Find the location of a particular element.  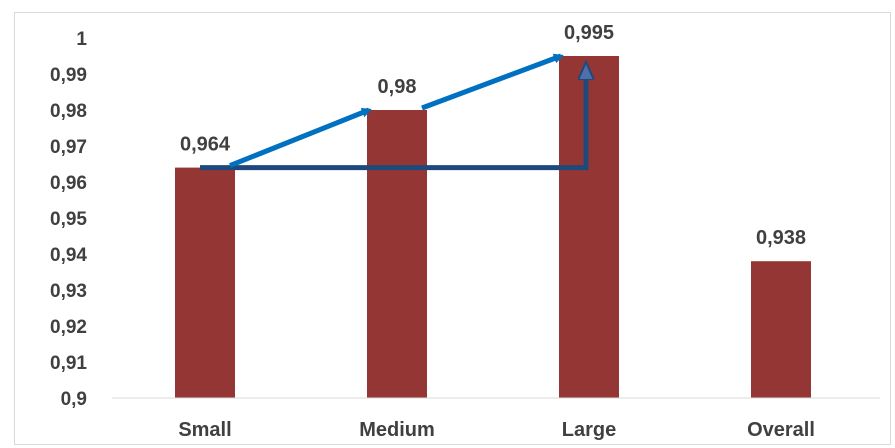

x-tick-label: Small is located at coordinates (204, 430).